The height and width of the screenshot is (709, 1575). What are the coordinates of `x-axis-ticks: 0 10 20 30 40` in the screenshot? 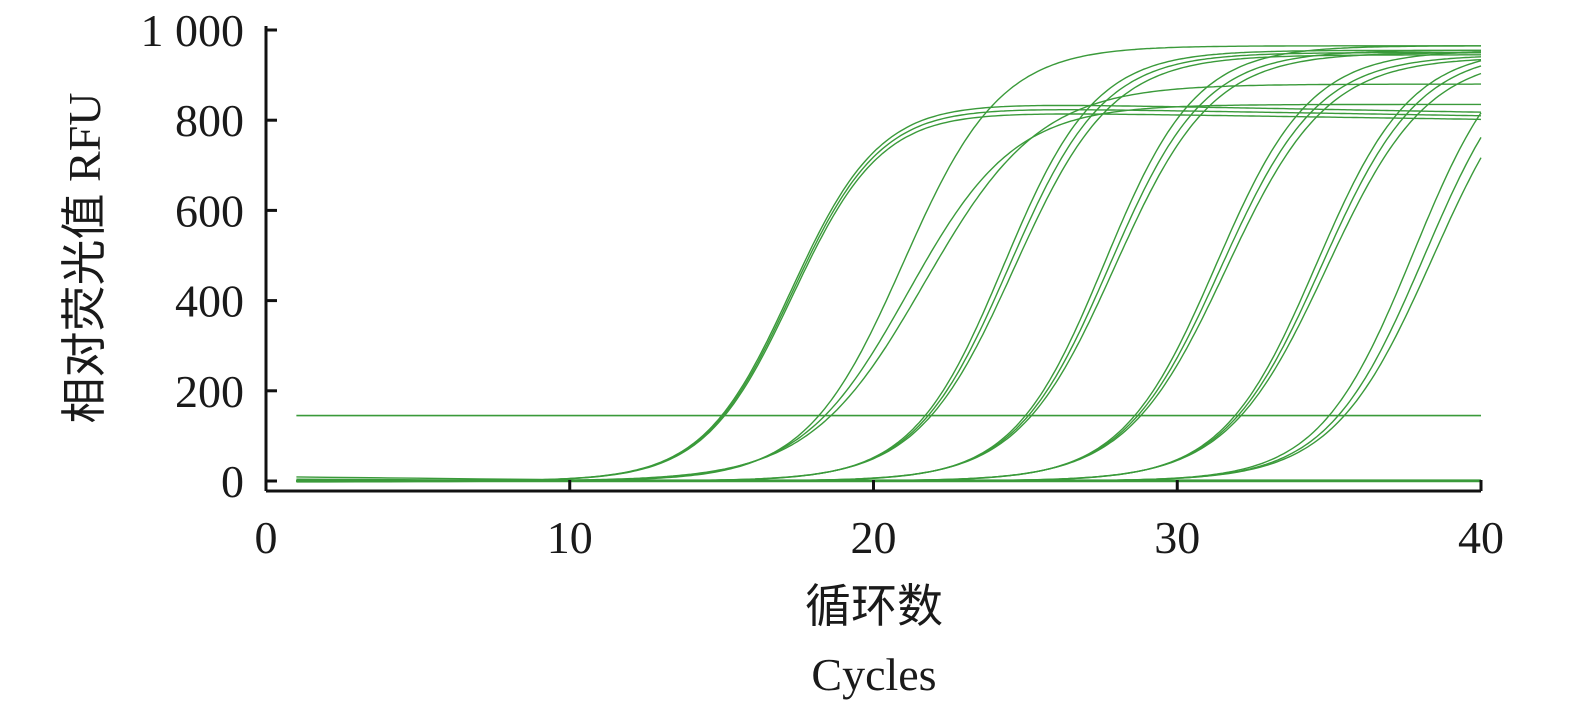 It's located at (879, 521).